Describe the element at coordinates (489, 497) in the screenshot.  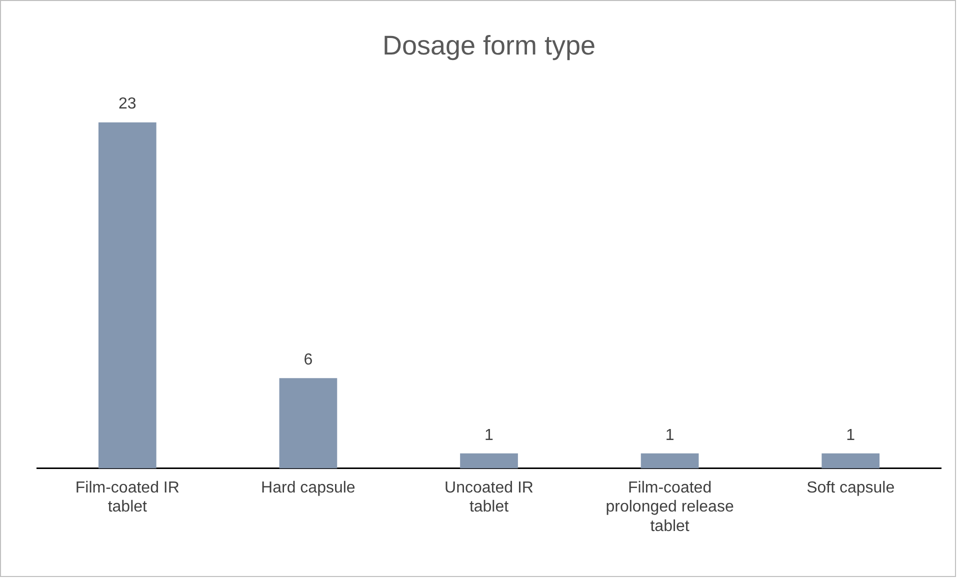
I see `x-tick-label: Uncoated IR tablet` at that location.